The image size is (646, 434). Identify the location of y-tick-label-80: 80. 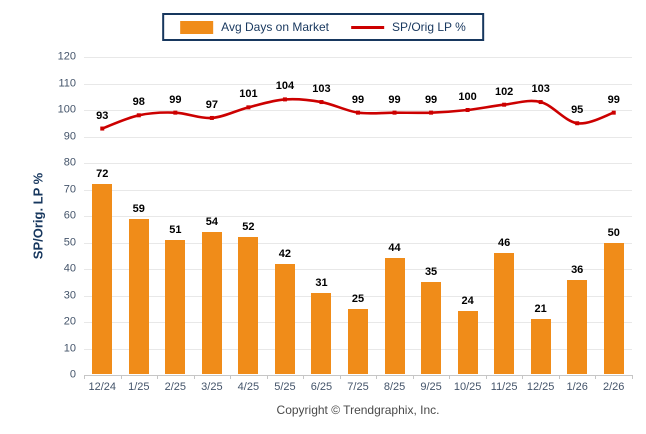
(69, 162).